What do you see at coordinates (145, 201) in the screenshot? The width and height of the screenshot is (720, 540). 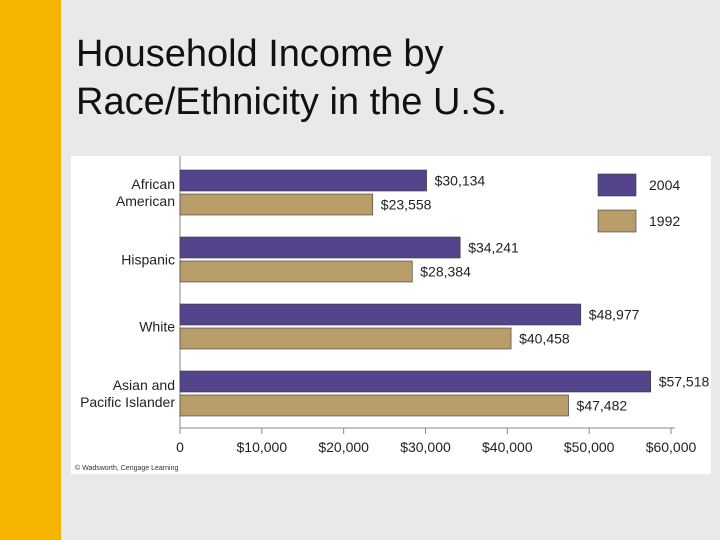 I see `category-label-0: American` at bounding box center [145, 201].